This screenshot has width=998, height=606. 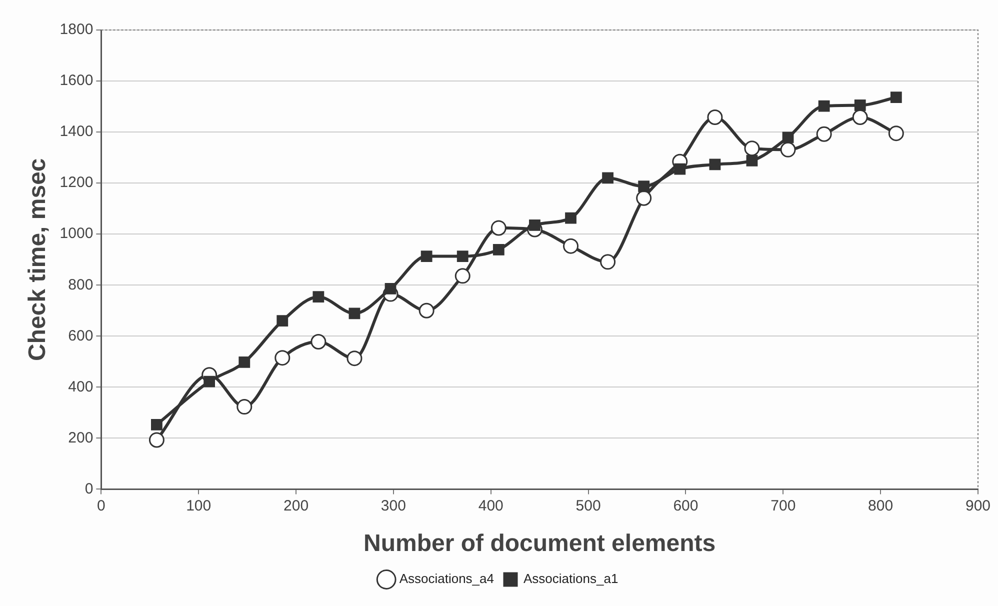 I want to click on x-tick-label: 0, so click(x=101, y=505).